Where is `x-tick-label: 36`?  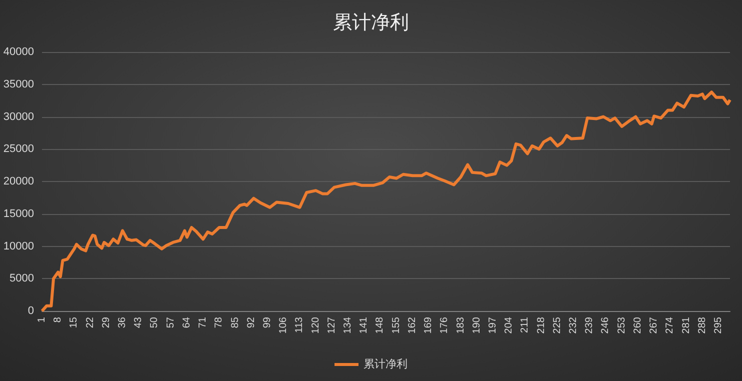
x-tick-label: 36 is located at coordinates (122, 322).